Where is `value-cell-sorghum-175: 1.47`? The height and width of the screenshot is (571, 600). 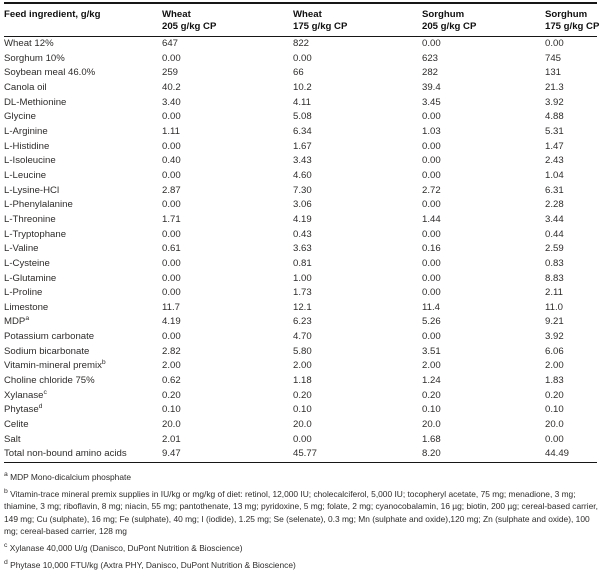
value-cell-sorghum-175: 1.47 is located at coordinates (554, 146).